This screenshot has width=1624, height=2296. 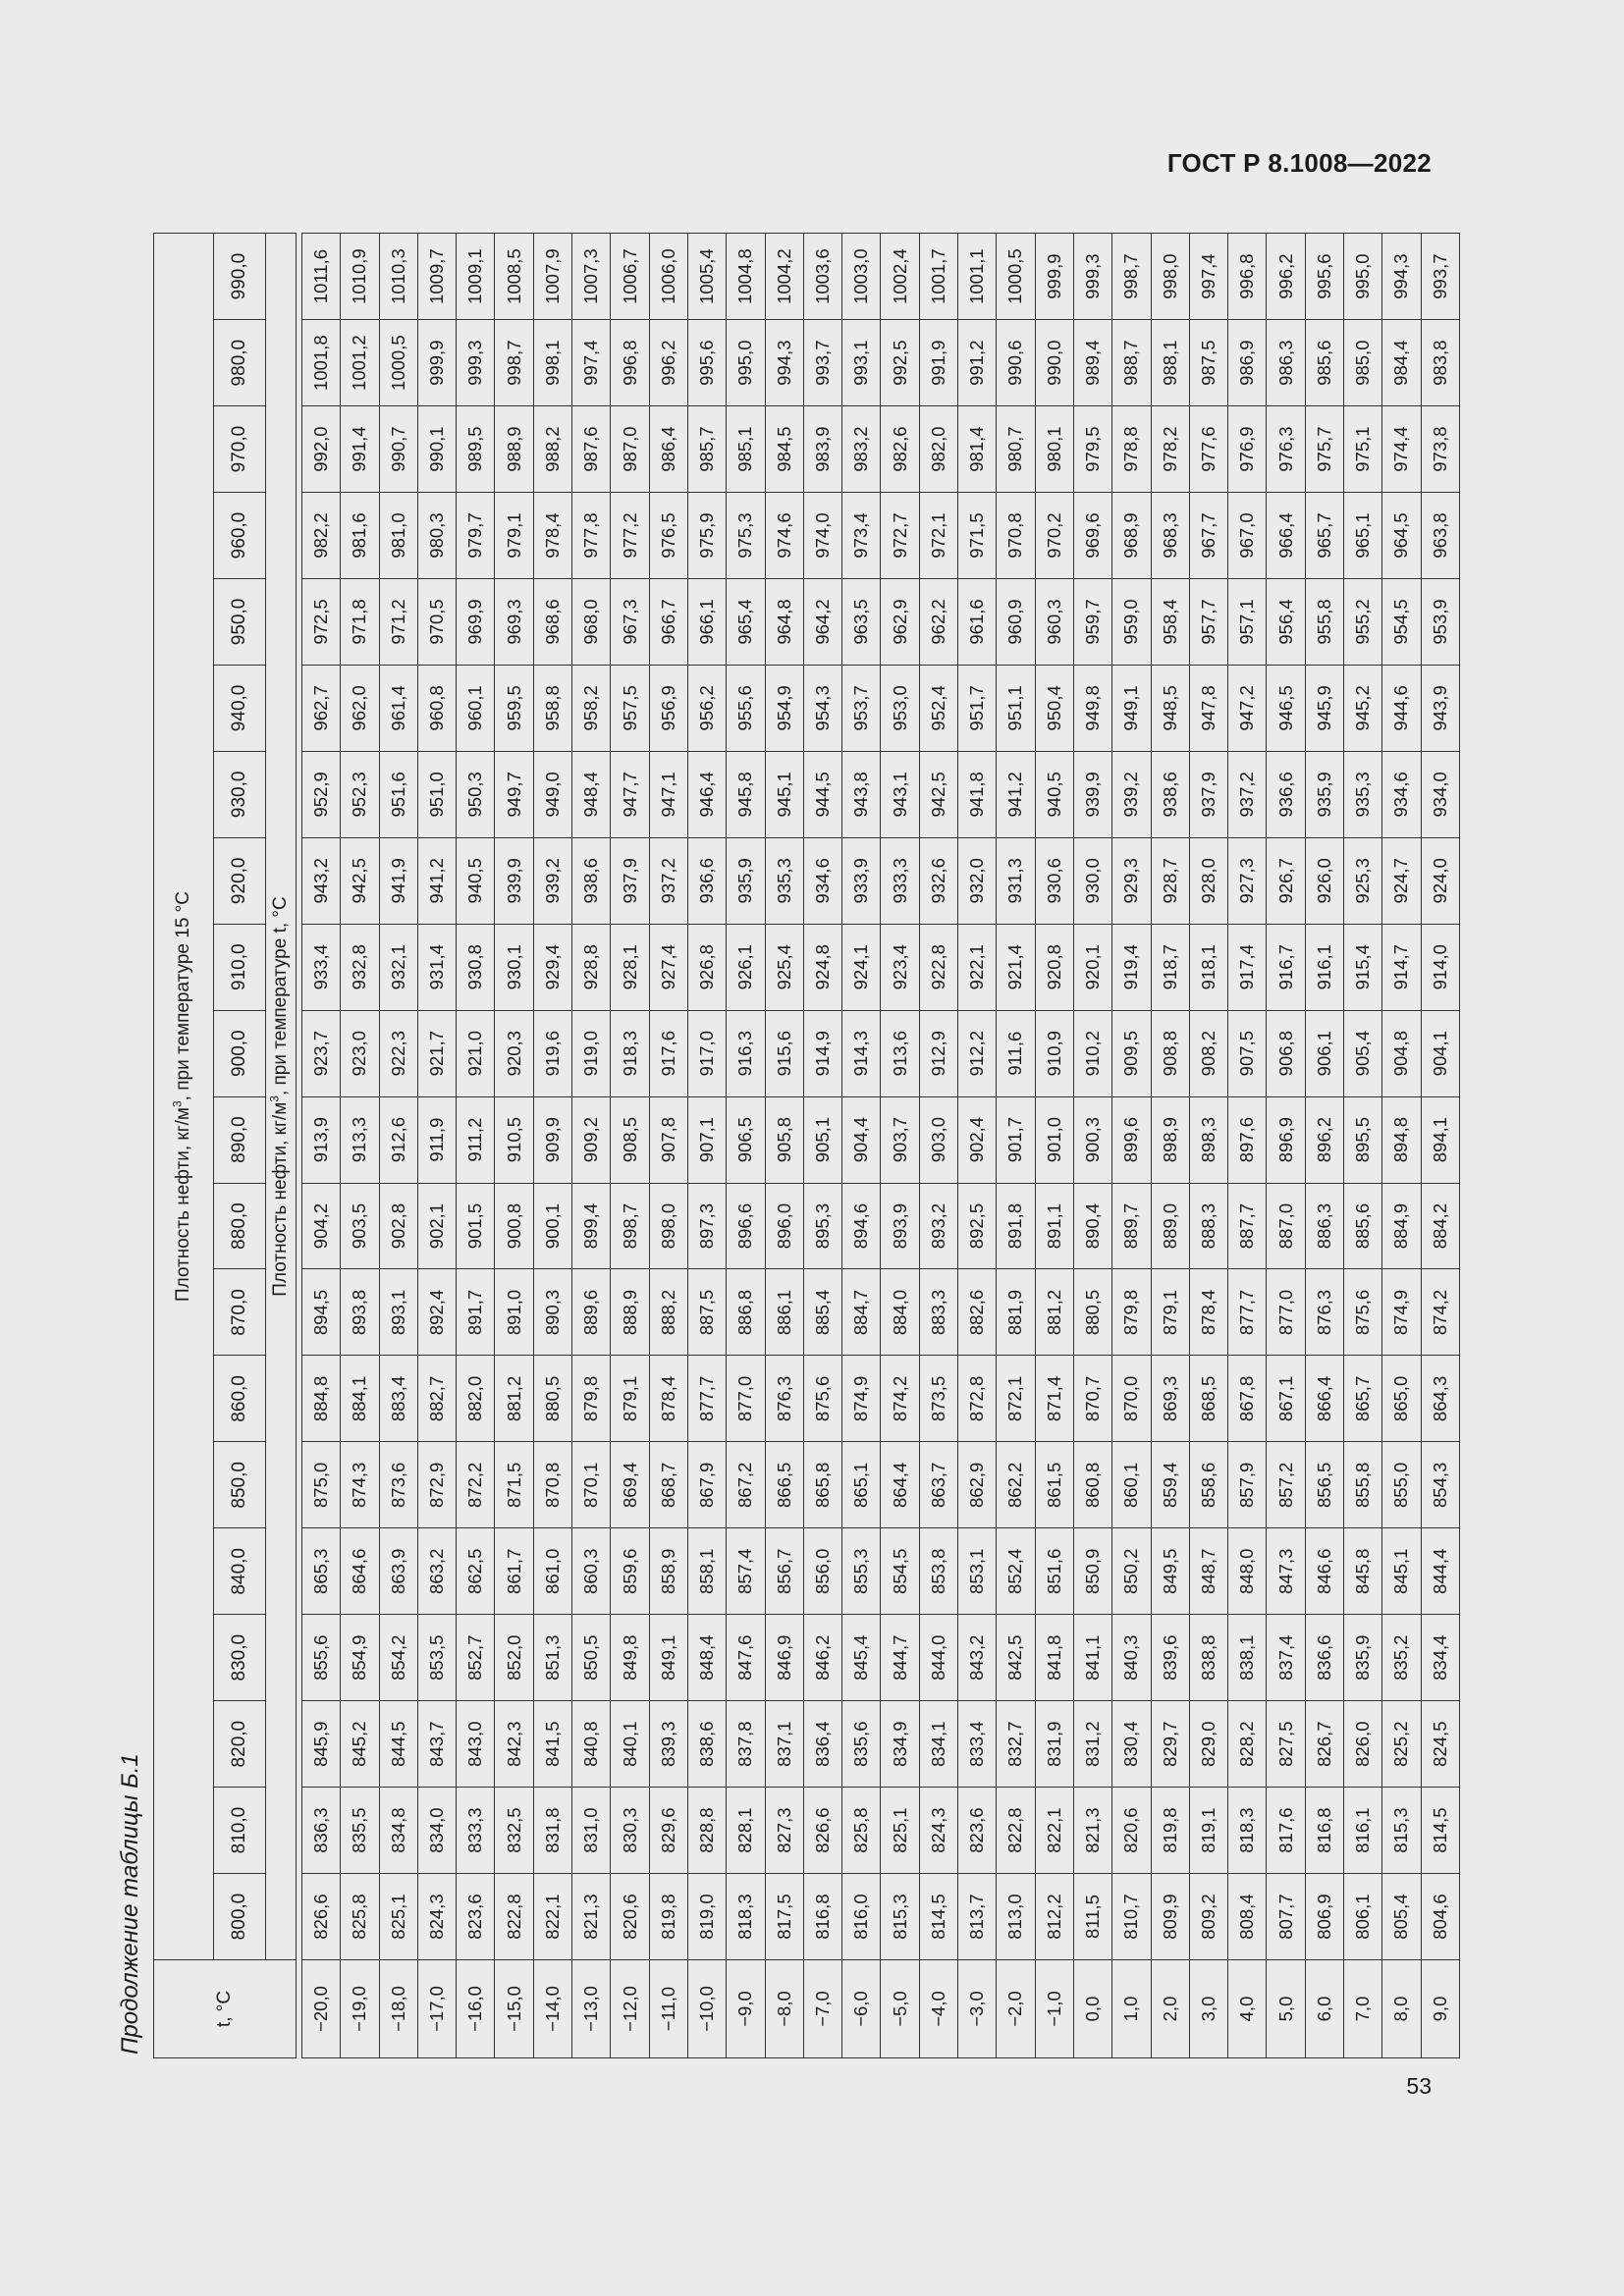 I want to click on density-cell: 950,3, so click(x=475, y=794).